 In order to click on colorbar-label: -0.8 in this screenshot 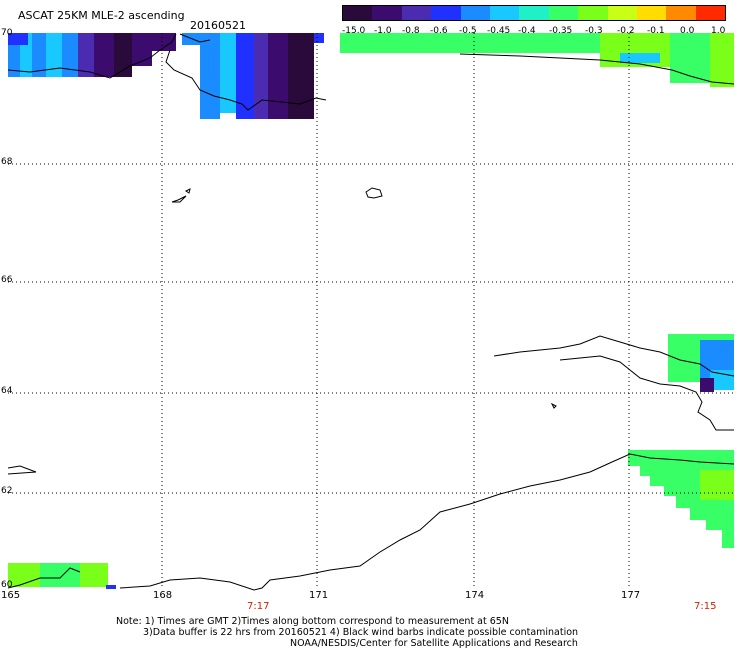, I will do `click(411, 31)`.